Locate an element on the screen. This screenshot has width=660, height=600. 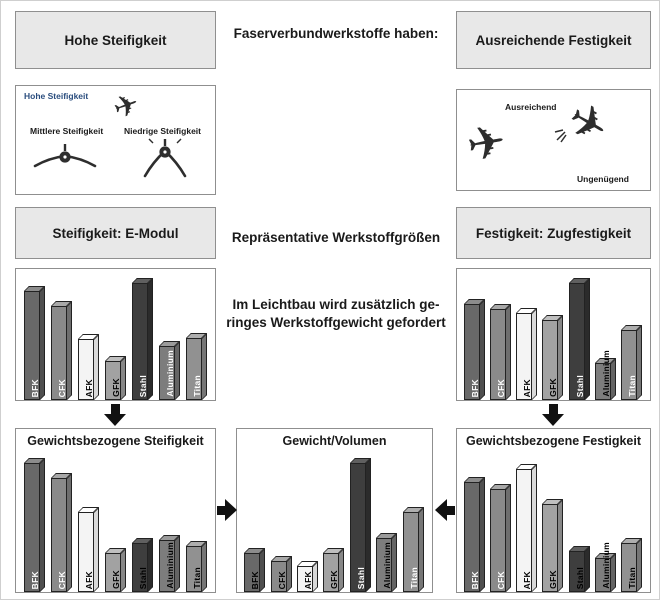
note-leichtbau-line1: Im Leichtbau wird zusätzlich ge- is located at coordinates (336, 304).